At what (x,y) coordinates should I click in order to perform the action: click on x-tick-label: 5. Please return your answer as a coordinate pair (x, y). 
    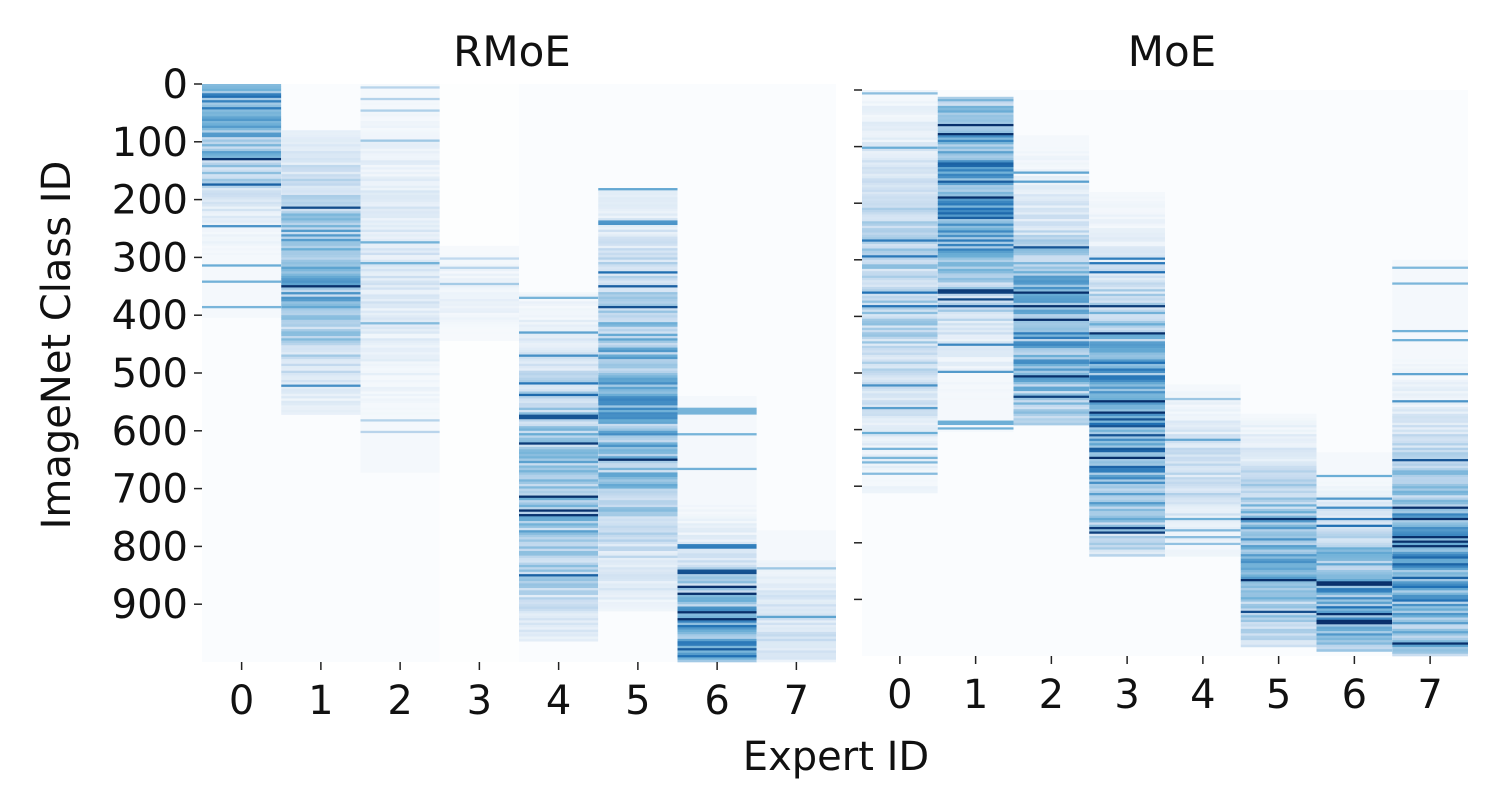
    Looking at the image, I should click on (1278, 695).